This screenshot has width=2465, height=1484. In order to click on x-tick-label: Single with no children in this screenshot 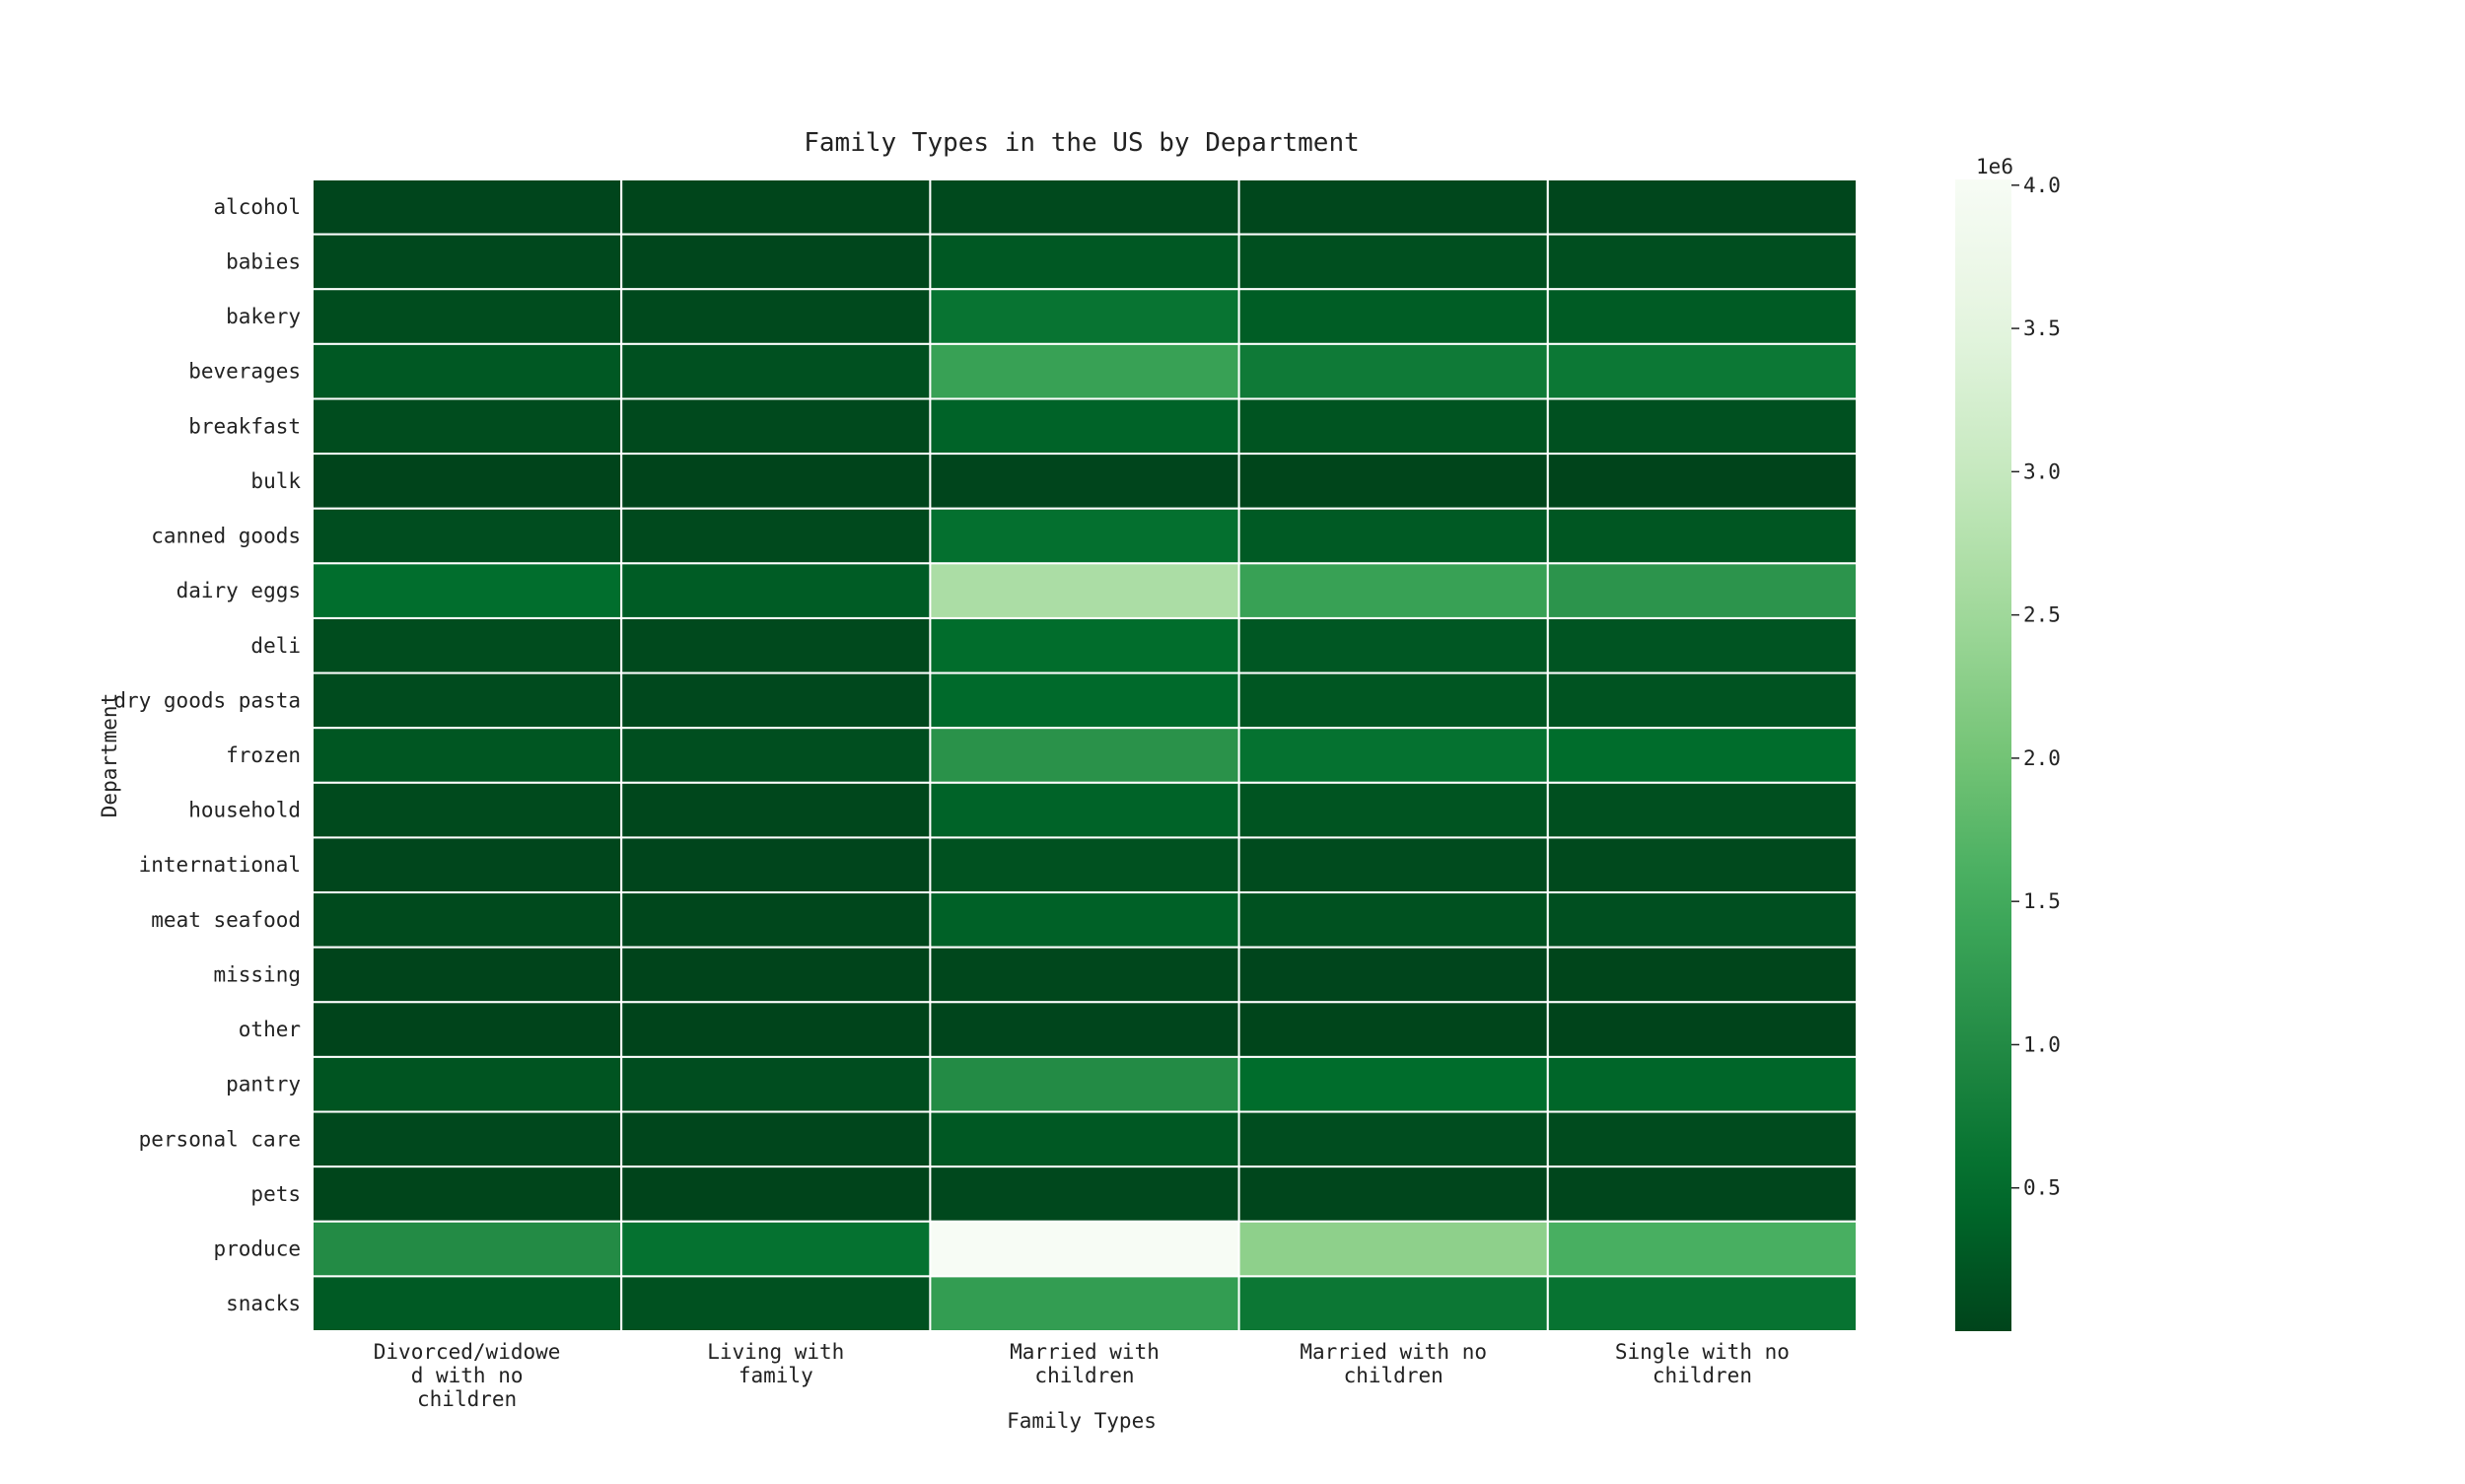, I will do `click(1702, 1363)`.